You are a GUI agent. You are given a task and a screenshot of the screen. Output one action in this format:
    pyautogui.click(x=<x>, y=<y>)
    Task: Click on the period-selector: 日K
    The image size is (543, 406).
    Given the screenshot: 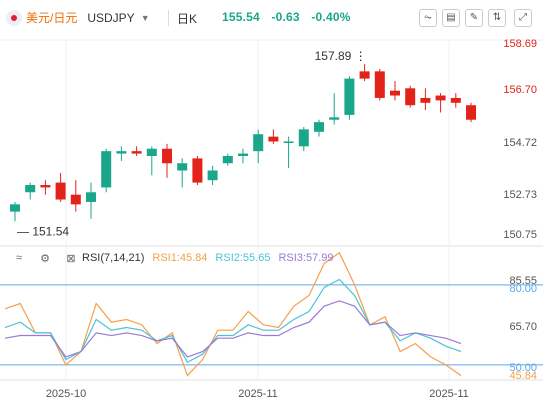 What is the action you would take?
    pyautogui.click(x=187, y=19)
    